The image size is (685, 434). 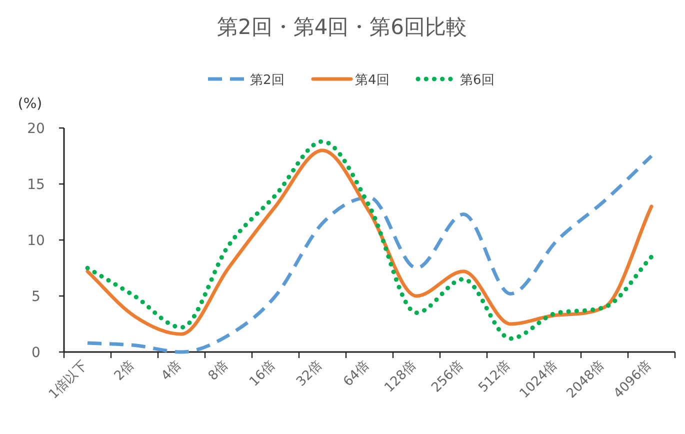 I want to click on y-tick-label: 0, so click(x=36, y=353).